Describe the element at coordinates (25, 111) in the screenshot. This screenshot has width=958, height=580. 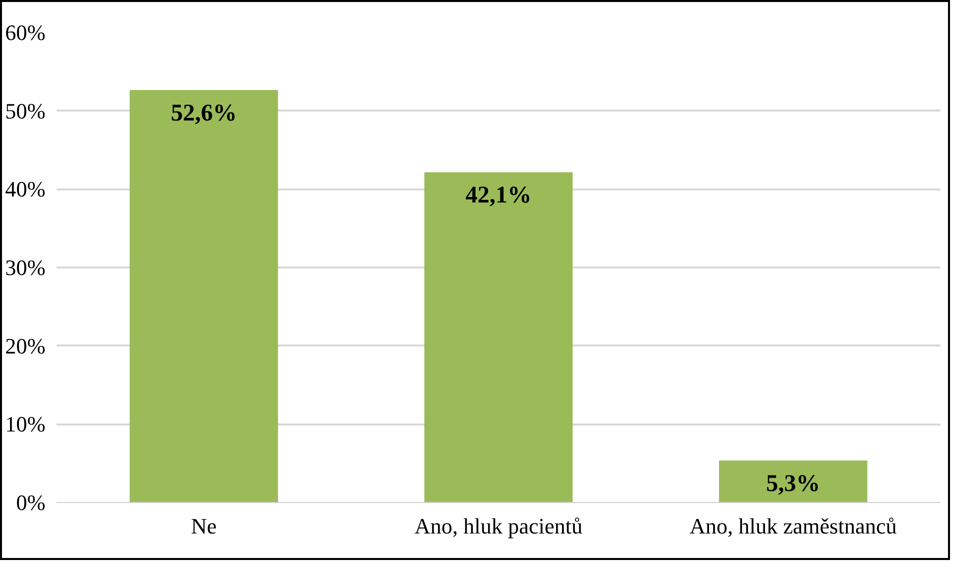
I see `y-tick-label: 50%` at that location.